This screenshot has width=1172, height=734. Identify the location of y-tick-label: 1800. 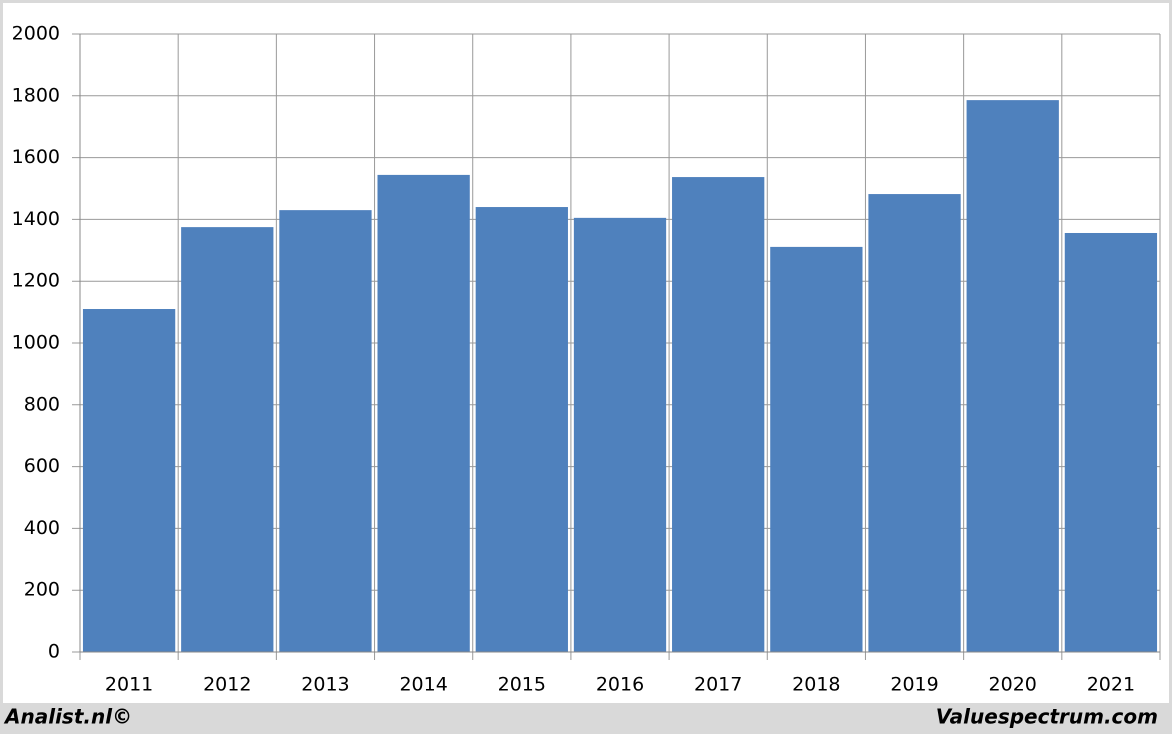
(36, 95).